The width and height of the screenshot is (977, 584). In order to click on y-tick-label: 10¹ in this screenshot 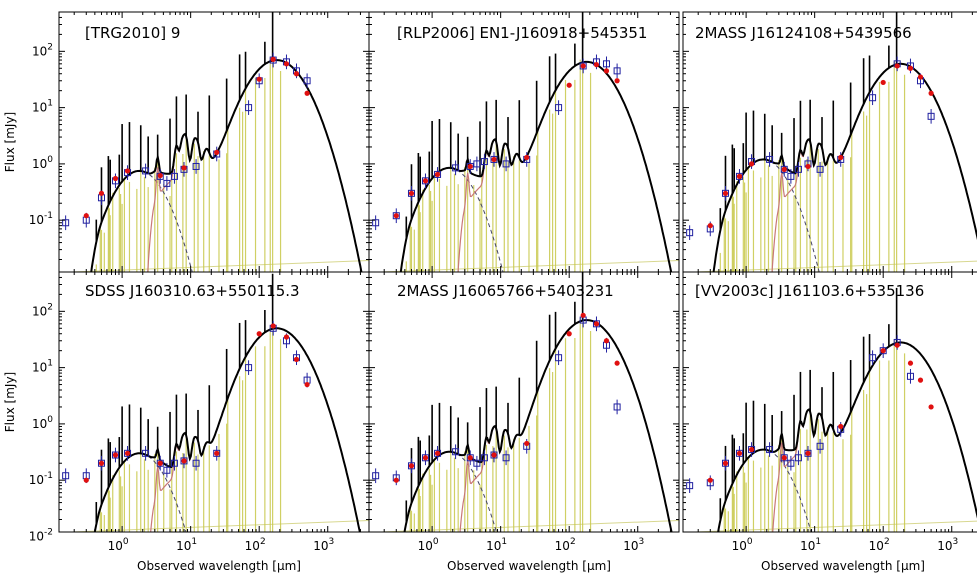, I will do `click(42, 107)`.